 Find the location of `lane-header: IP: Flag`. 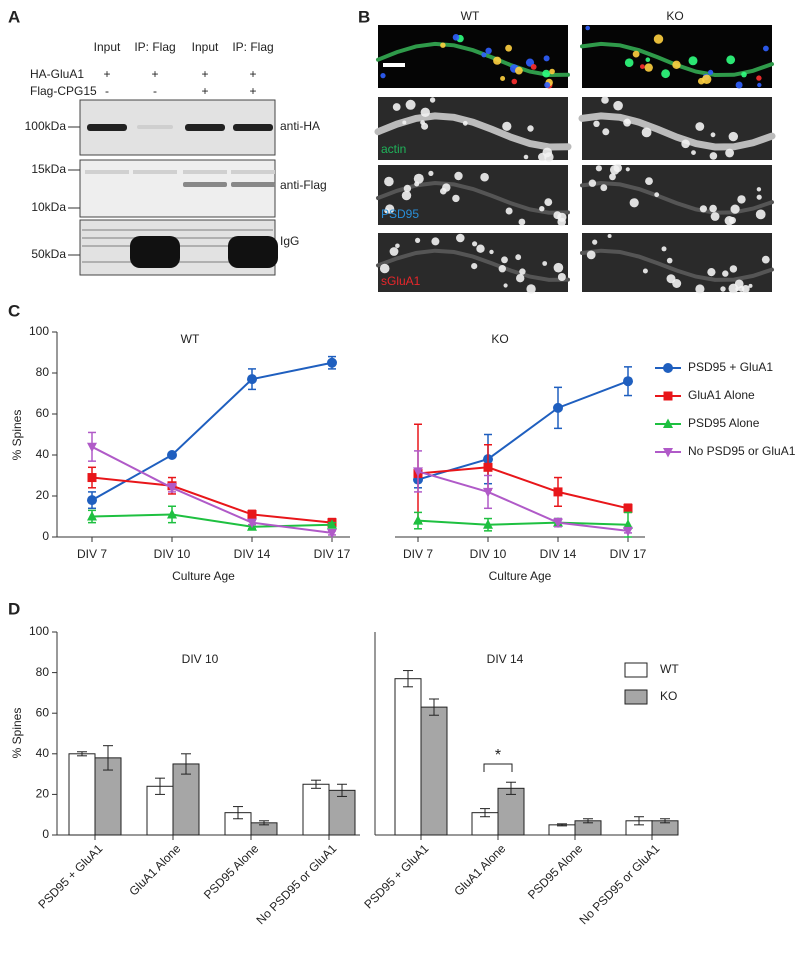

lane-header: IP: Flag is located at coordinates (252, 47).